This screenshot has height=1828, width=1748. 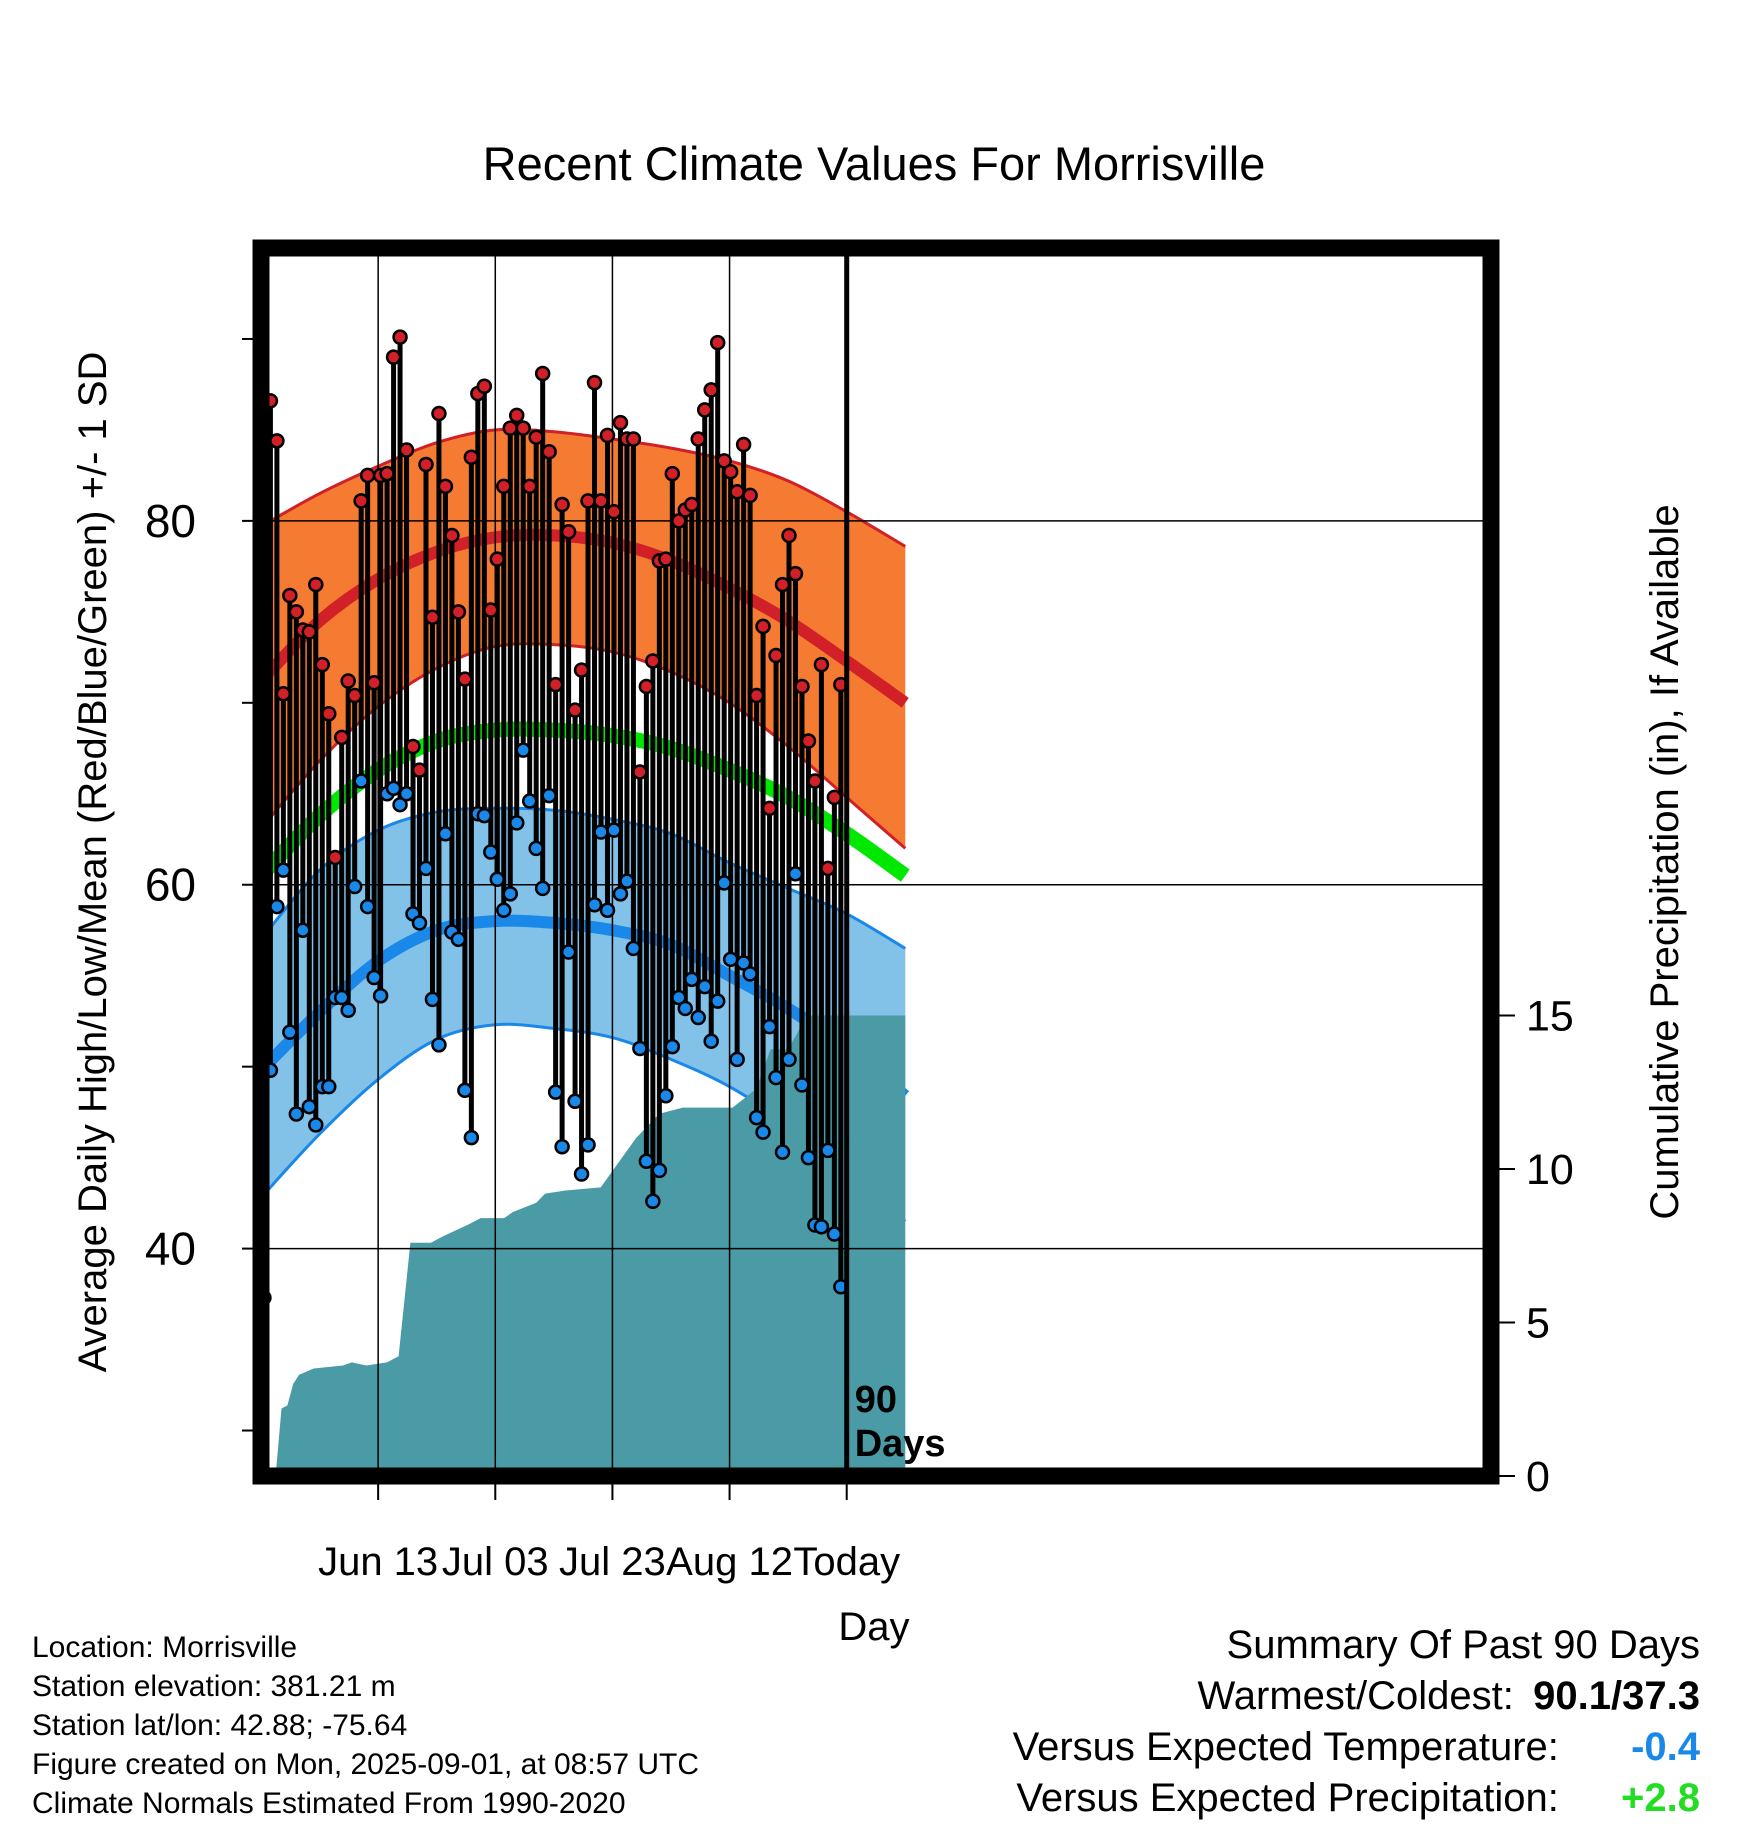 What do you see at coordinates (1285, 1747) in the screenshot?
I see `temp-anomaly-label: Versus Expected Temperature:` at bounding box center [1285, 1747].